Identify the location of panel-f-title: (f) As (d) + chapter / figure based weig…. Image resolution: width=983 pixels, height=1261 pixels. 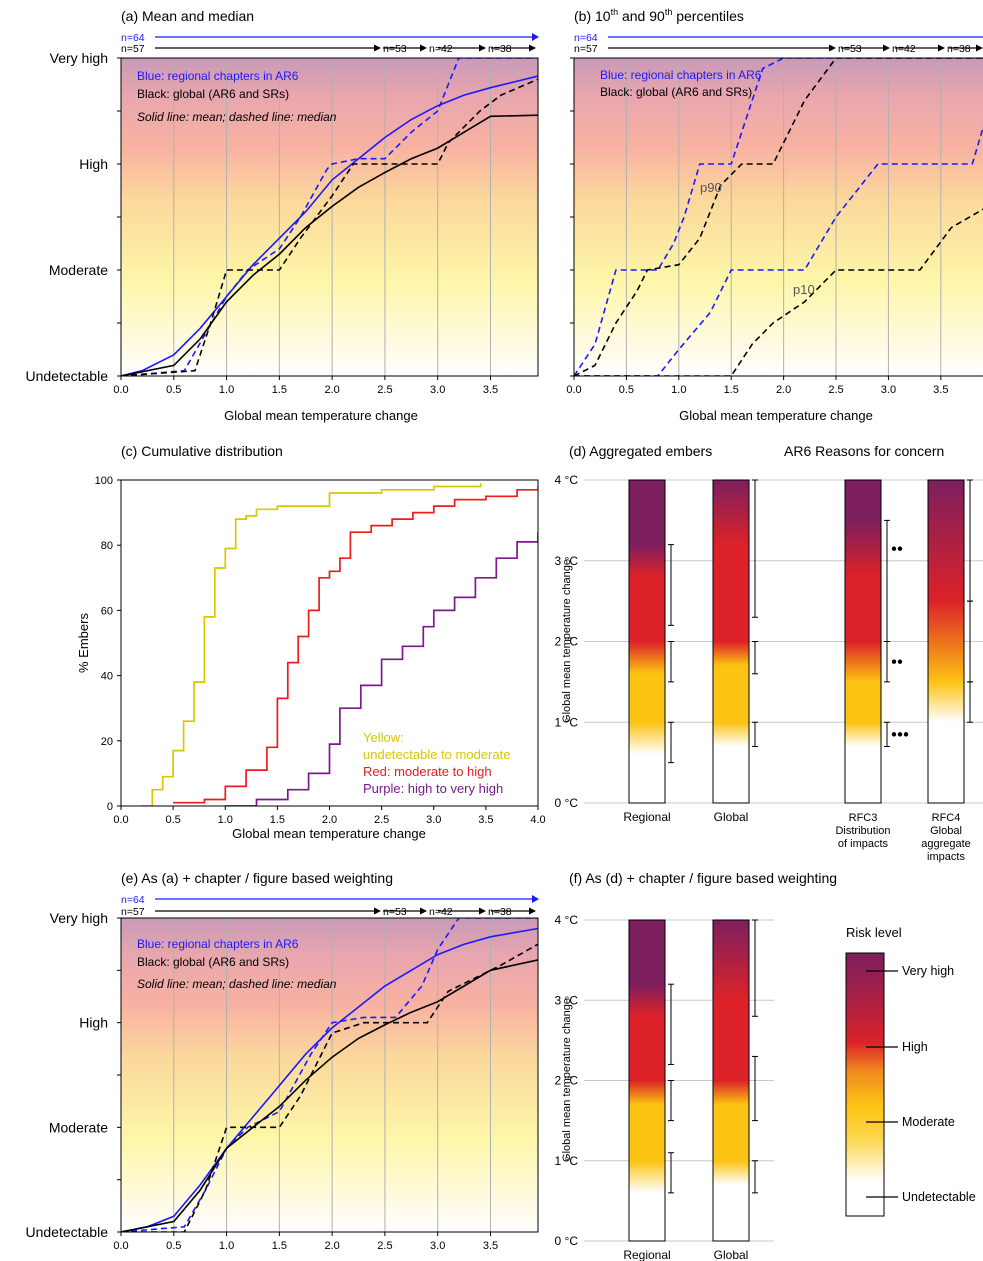
(703, 878).